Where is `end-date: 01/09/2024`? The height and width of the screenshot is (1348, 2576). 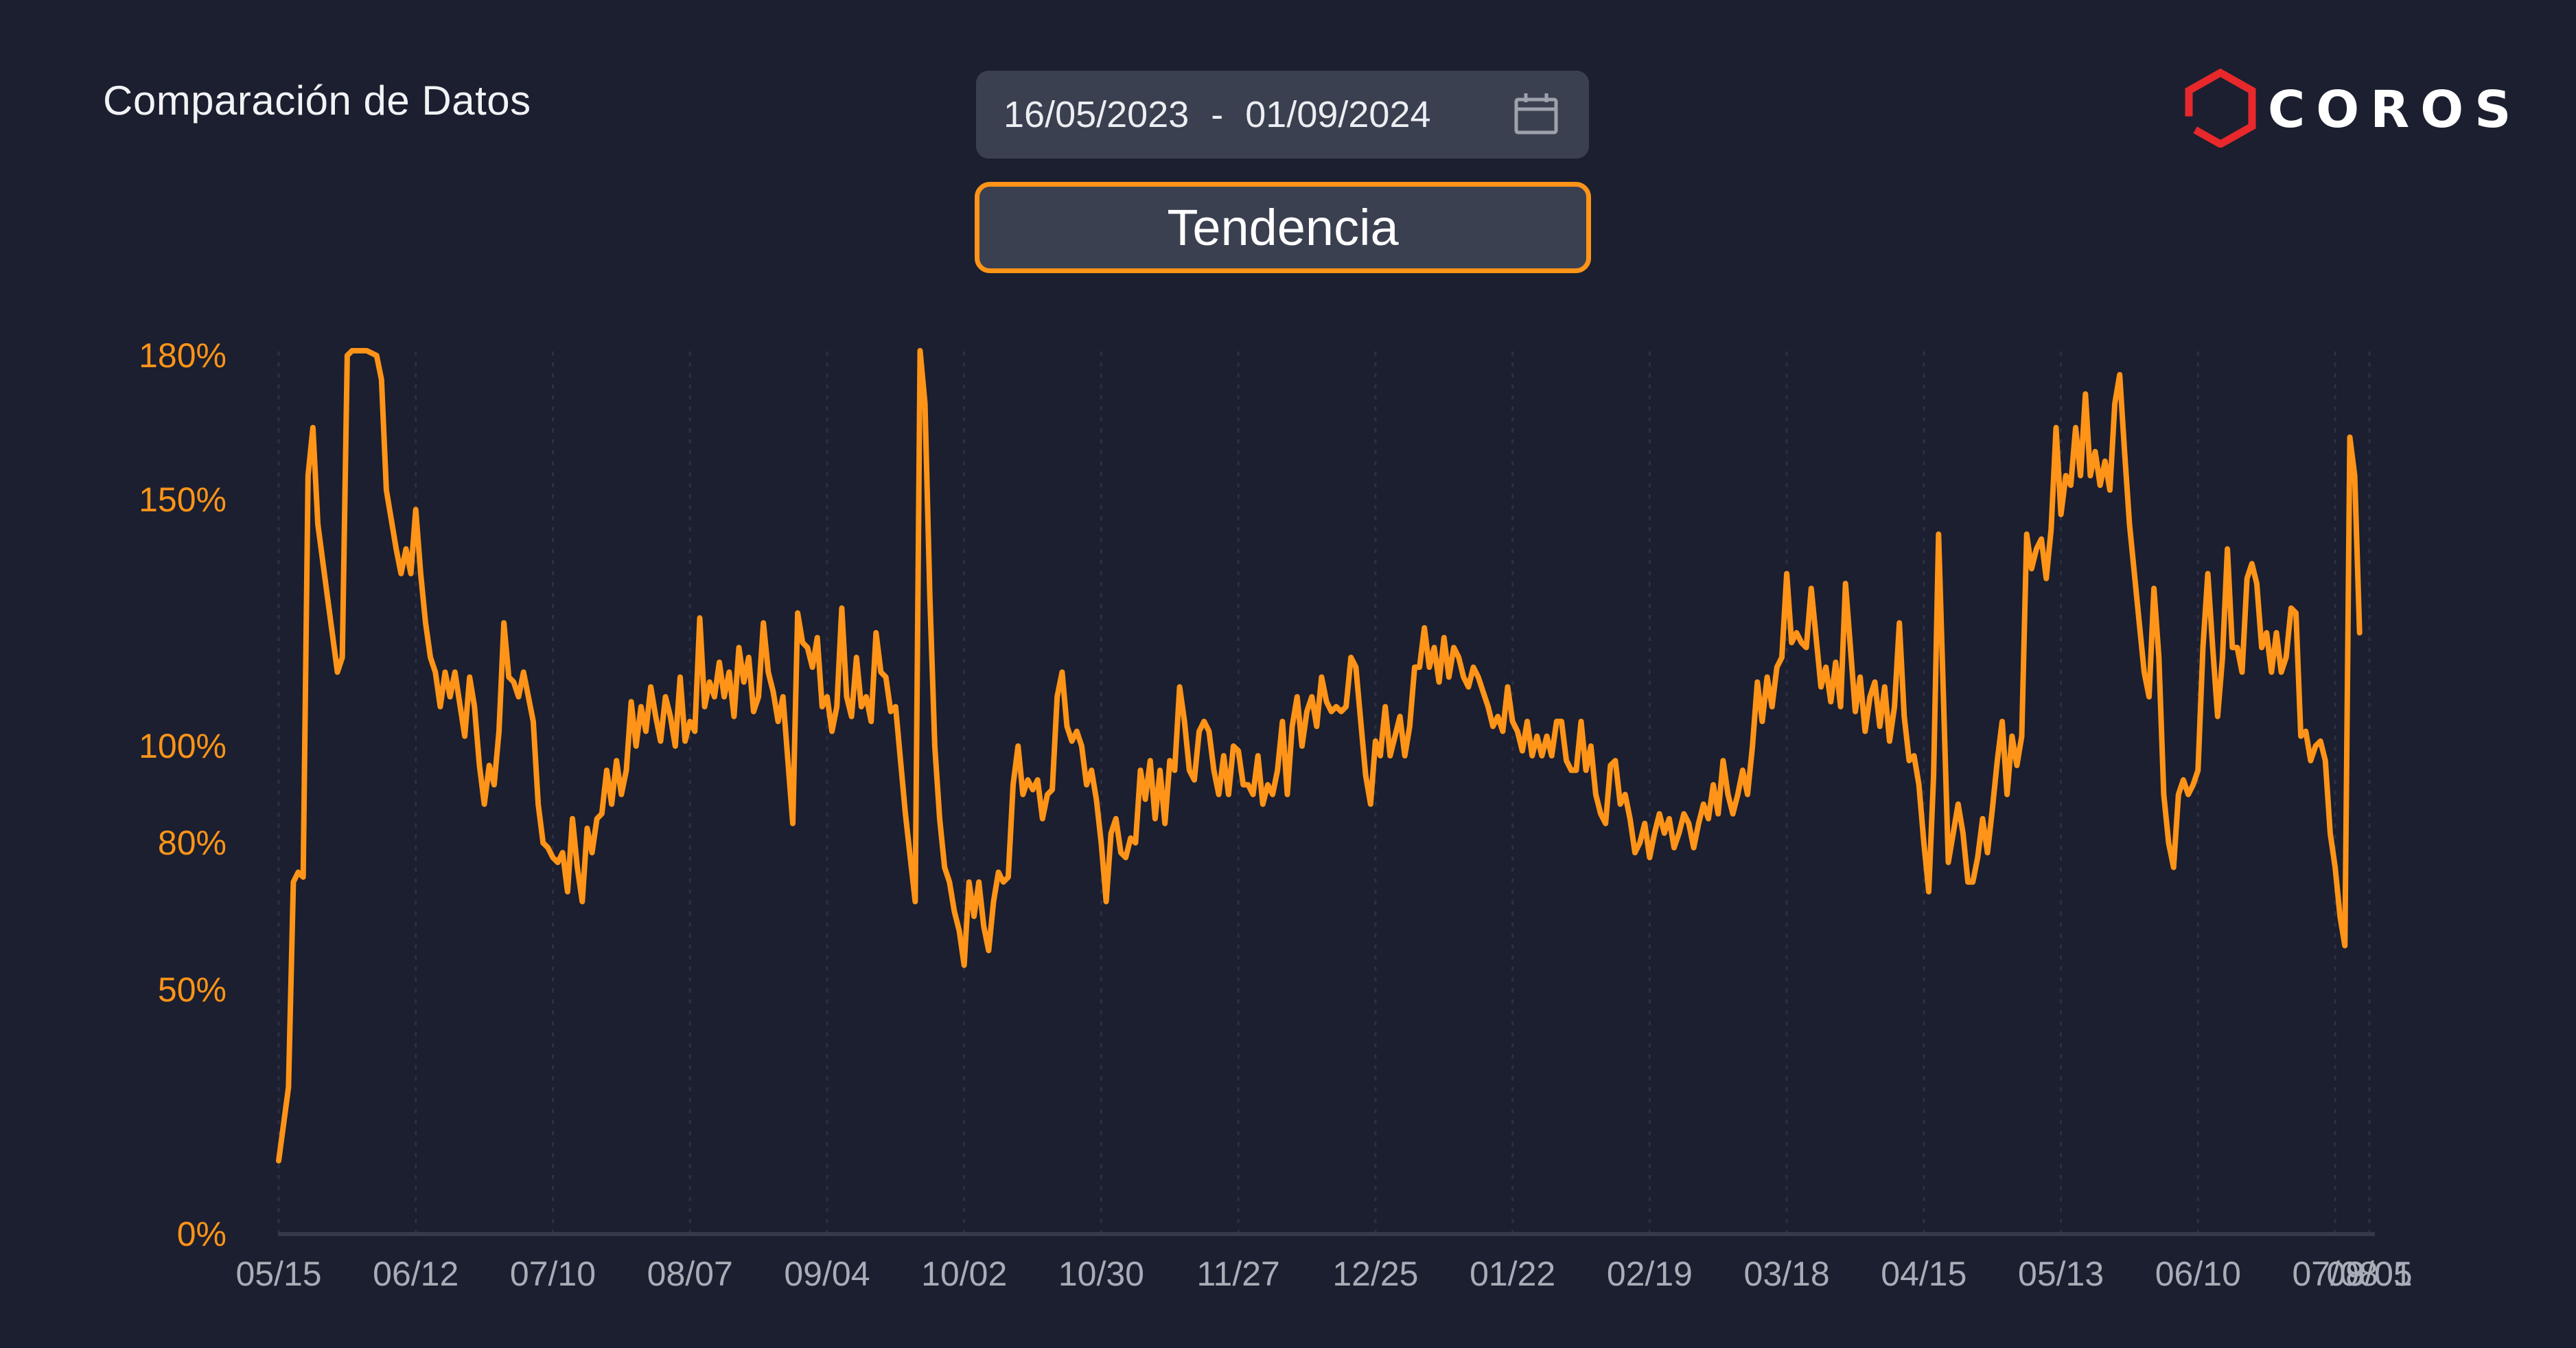 end-date: 01/09/2024 is located at coordinates (1338, 115).